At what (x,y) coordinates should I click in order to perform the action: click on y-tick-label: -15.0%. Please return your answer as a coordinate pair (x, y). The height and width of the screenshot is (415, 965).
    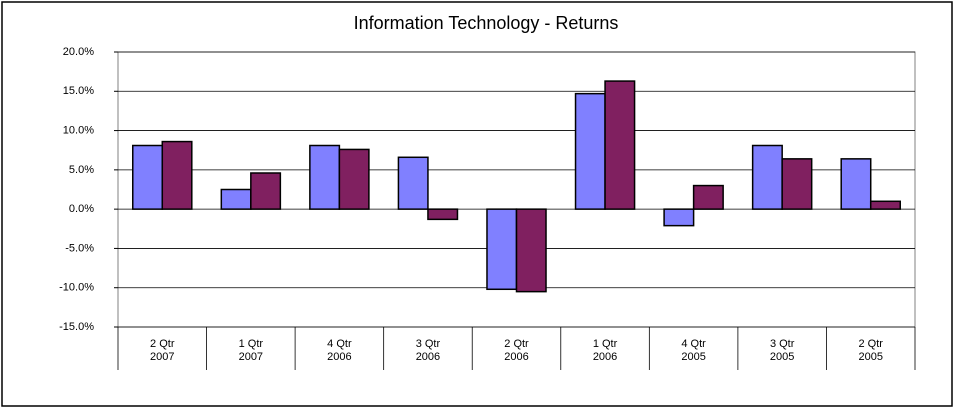
    Looking at the image, I should click on (76, 327).